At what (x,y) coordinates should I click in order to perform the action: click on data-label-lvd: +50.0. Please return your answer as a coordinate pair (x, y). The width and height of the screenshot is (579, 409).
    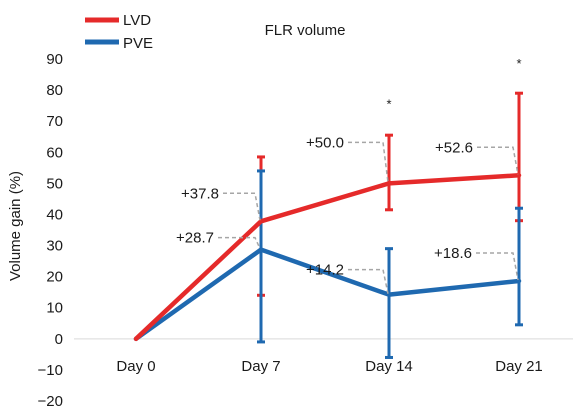
    Looking at the image, I should click on (325, 142).